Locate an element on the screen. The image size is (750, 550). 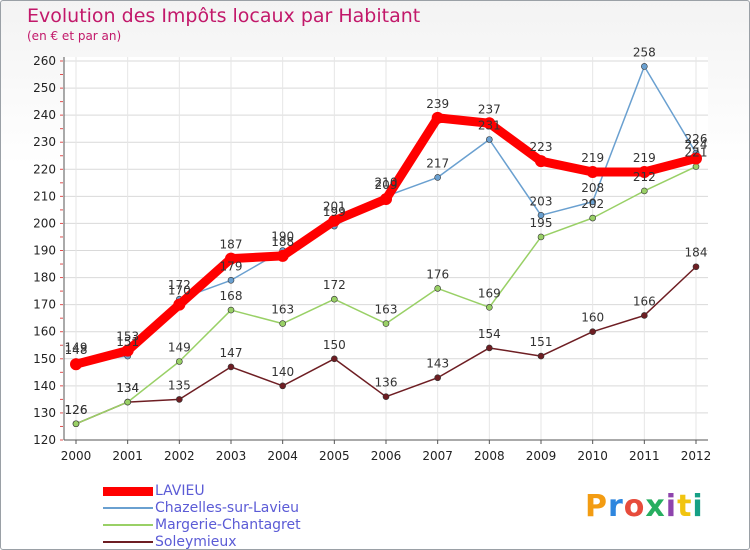
y-tick-label: 120 is located at coordinates (44, 440).